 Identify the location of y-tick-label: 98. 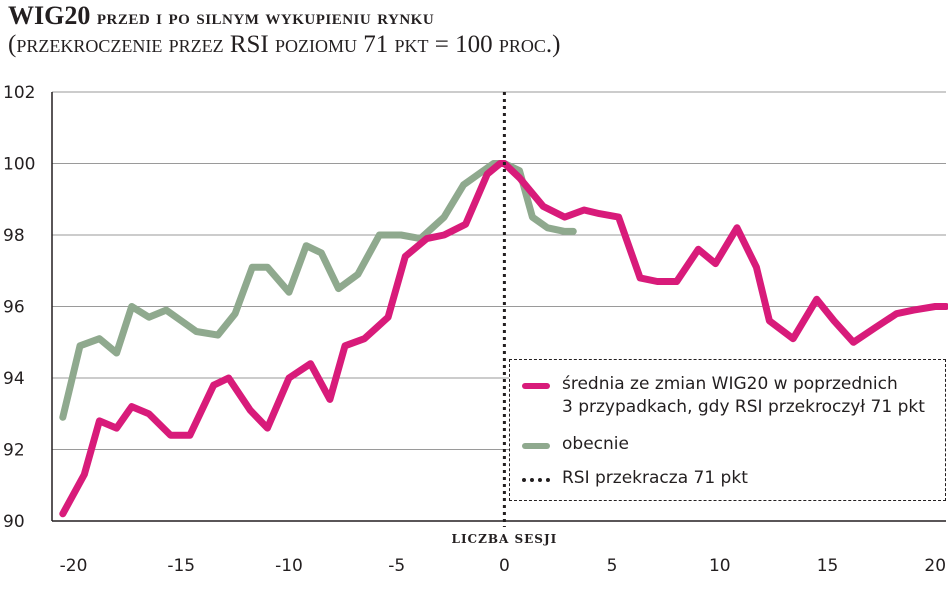
(14, 236).